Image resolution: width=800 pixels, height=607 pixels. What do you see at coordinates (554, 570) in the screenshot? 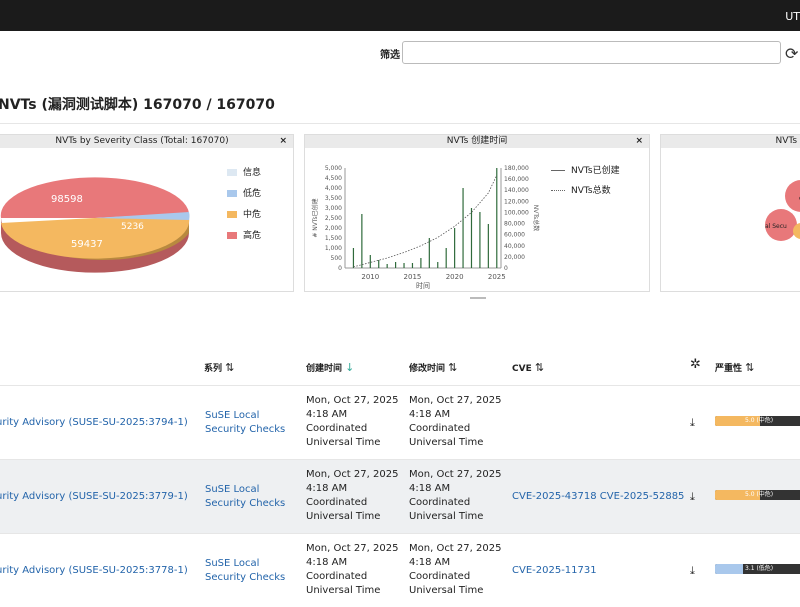
I see `cve-link: CVE-2025-11731` at bounding box center [554, 570].